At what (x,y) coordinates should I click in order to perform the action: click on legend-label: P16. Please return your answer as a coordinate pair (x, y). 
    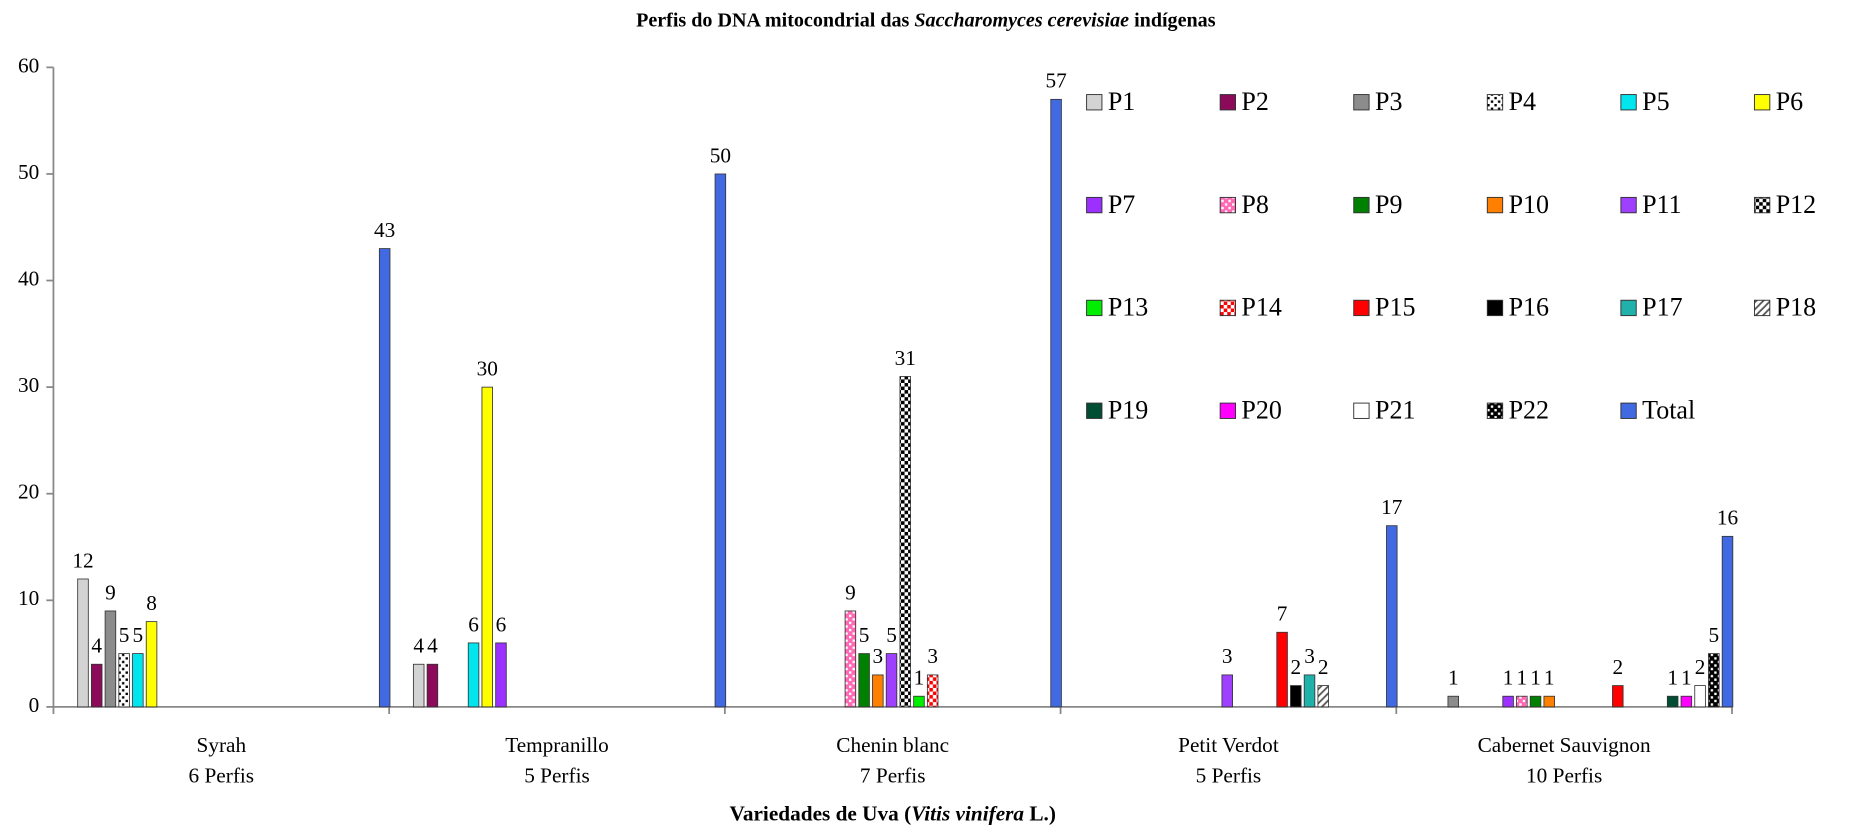
    Looking at the image, I should click on (1529, 307).